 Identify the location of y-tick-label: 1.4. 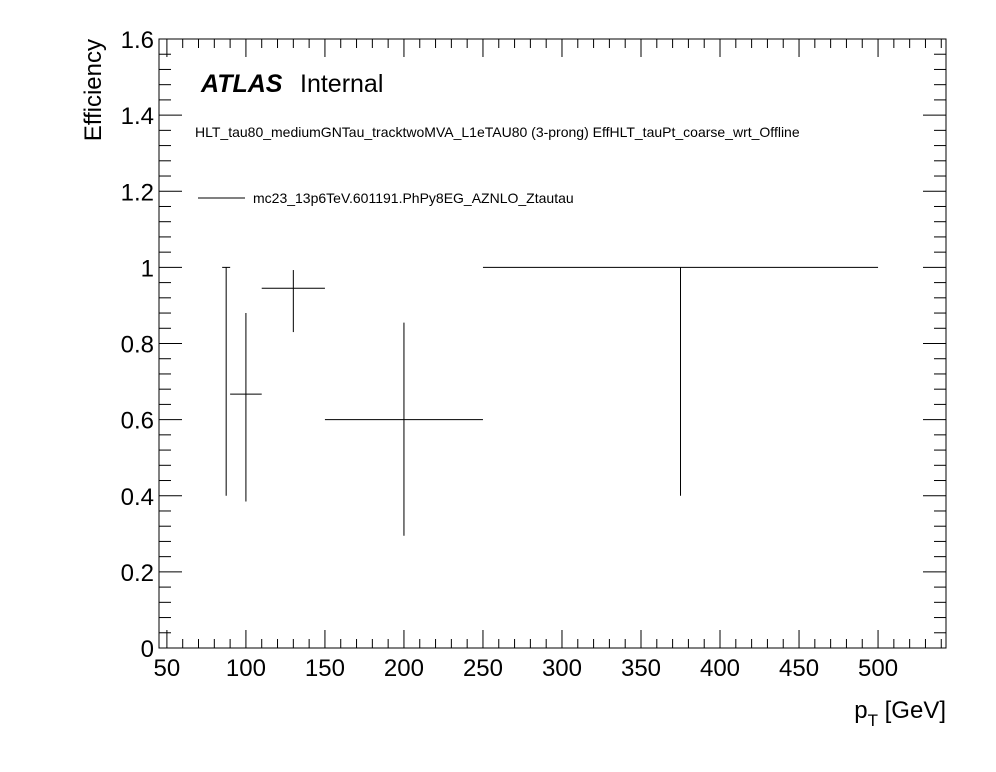
(137, 116).